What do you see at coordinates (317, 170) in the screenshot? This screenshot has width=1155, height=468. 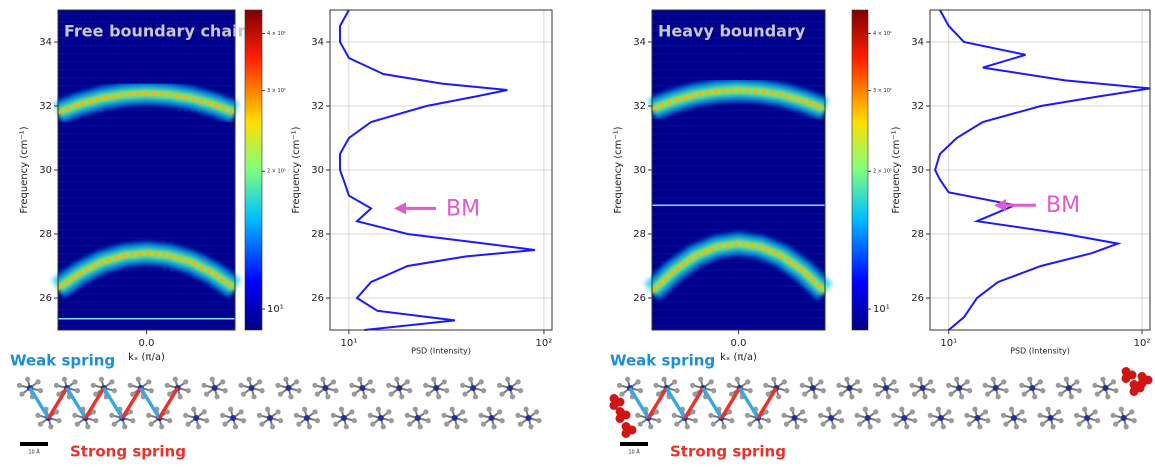 I see `y-tick-label: 30` at bounding box center [317, 170].